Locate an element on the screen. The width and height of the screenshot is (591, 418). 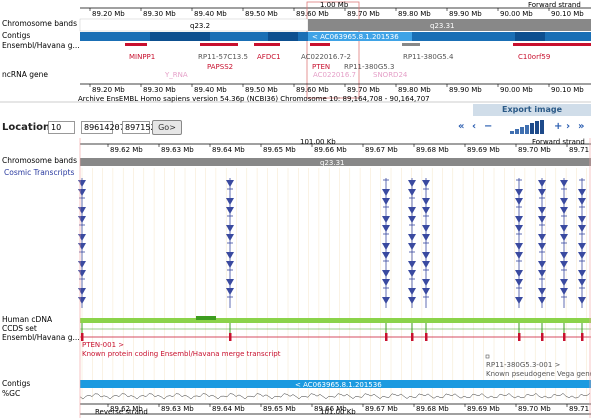
detail-band-bar is located at coordinates (335, 162).